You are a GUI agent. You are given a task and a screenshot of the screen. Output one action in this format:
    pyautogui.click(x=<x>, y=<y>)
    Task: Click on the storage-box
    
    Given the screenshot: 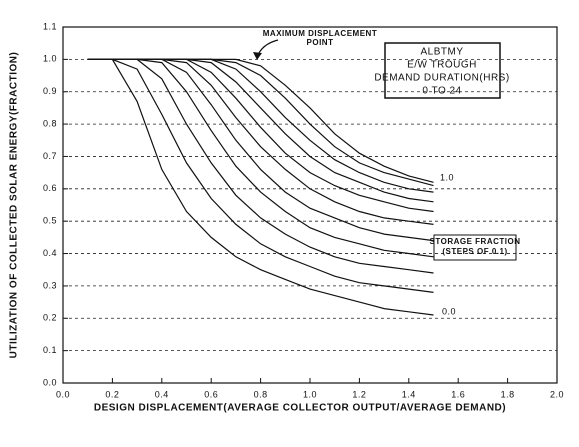 What is the action you would take?
    pyautogui.click(x=475, y=247)
    